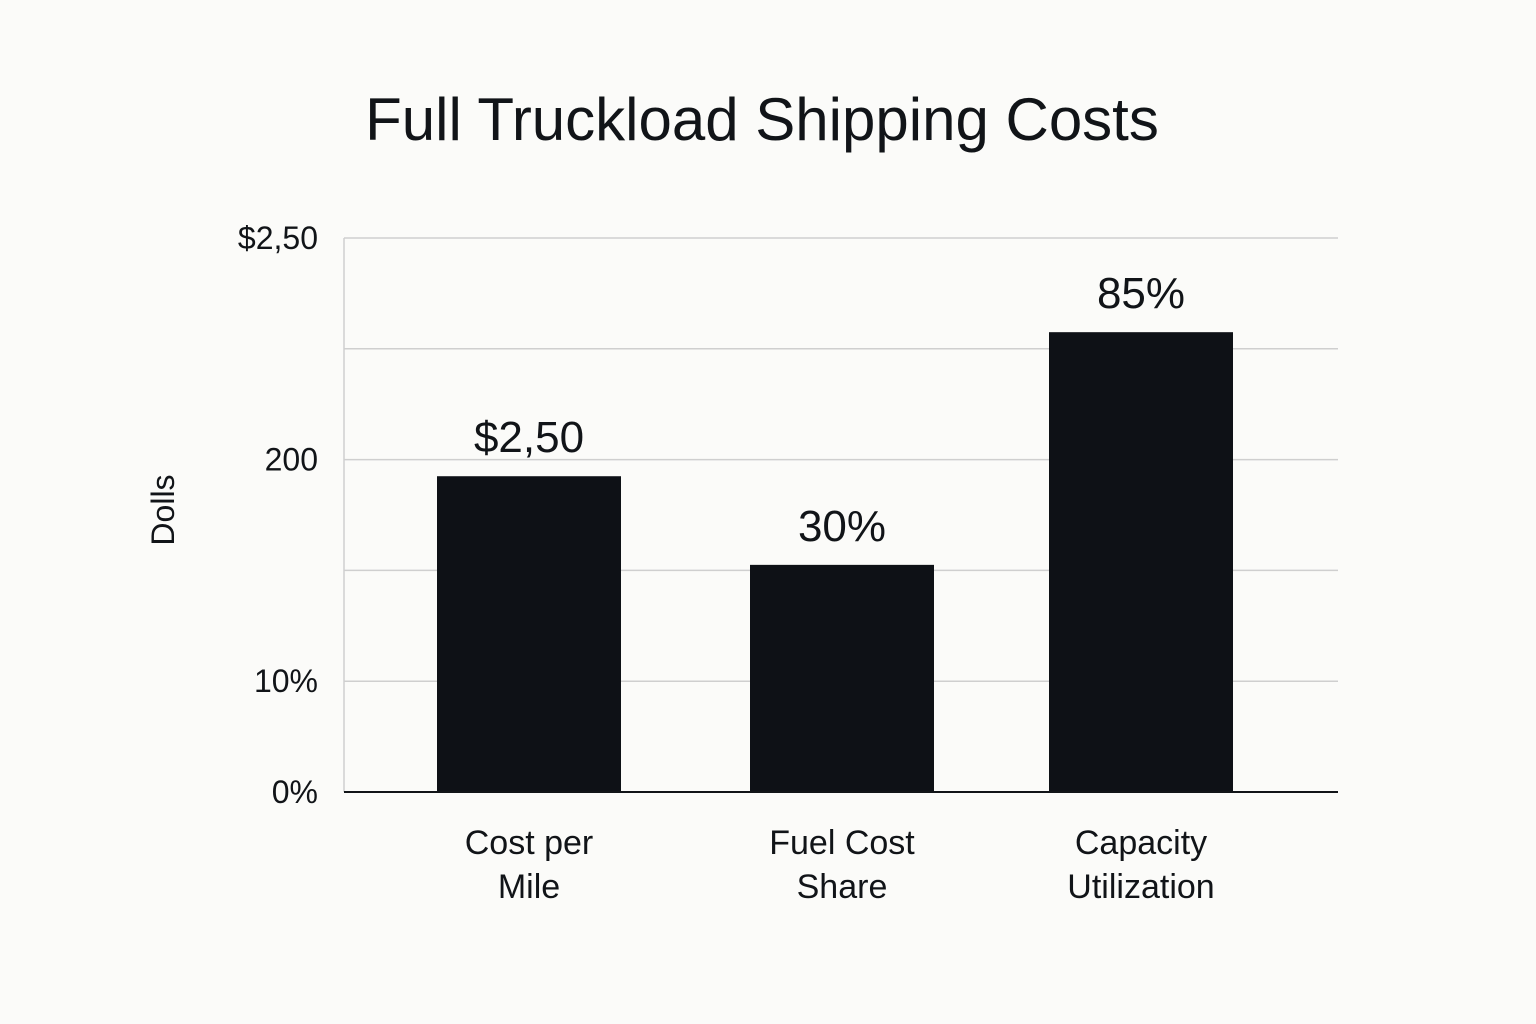  I want to click on y-tick-label: 10%, so click(286, 681).